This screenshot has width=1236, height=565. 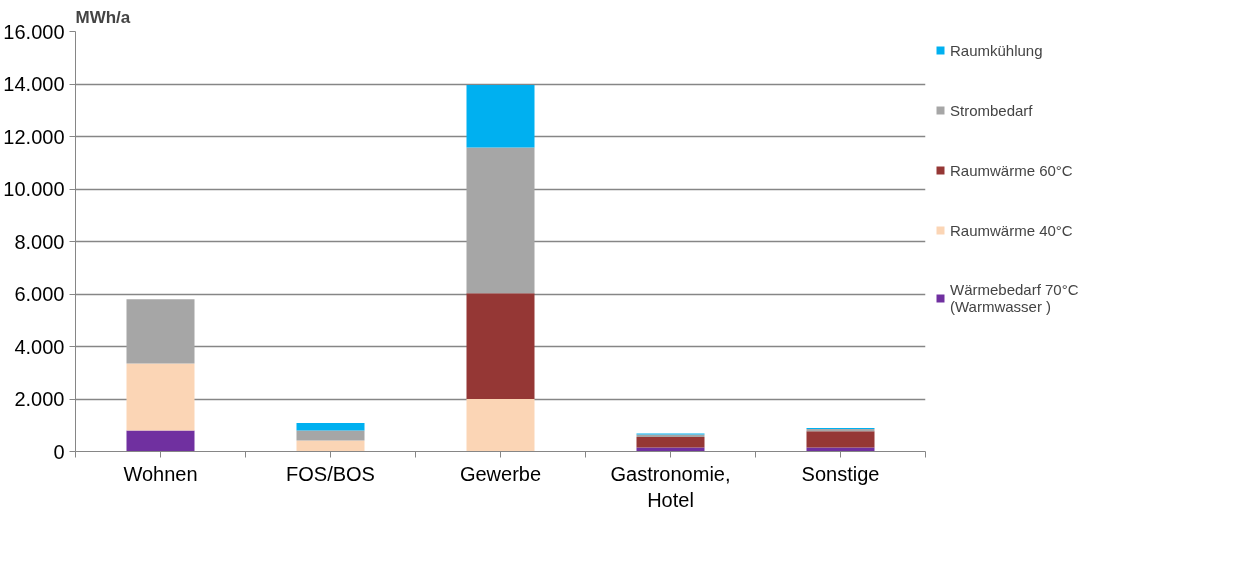 What do you see at coordinates (991, 110) in the screenshot?
I see `legend-label: Strombedarf` at bounding box center [991, 110].